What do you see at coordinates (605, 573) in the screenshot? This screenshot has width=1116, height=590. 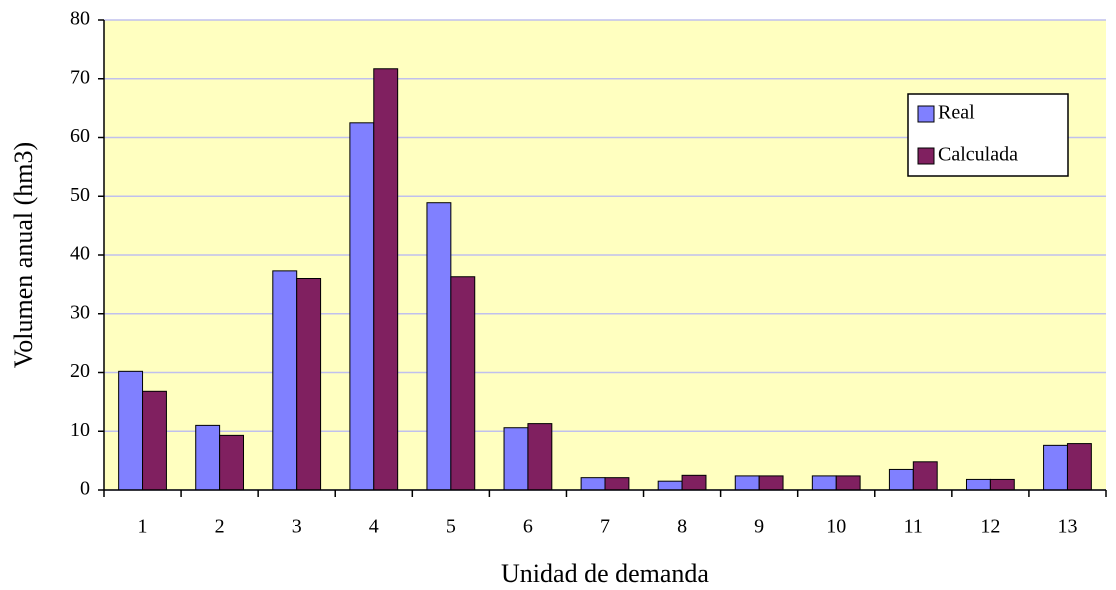 I see `x-axis-title: Unidad de demanda` at bounding box center [605, 573].